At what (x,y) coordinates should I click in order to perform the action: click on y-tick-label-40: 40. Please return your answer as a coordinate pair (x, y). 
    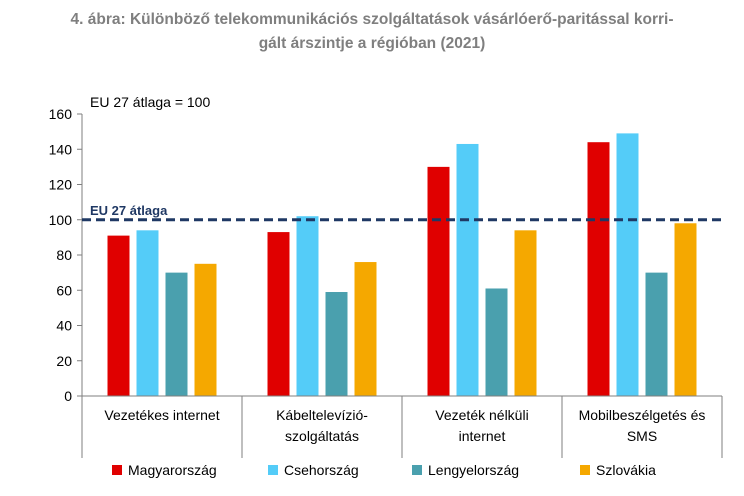
    Looking at the image, I should click on (64, 326).